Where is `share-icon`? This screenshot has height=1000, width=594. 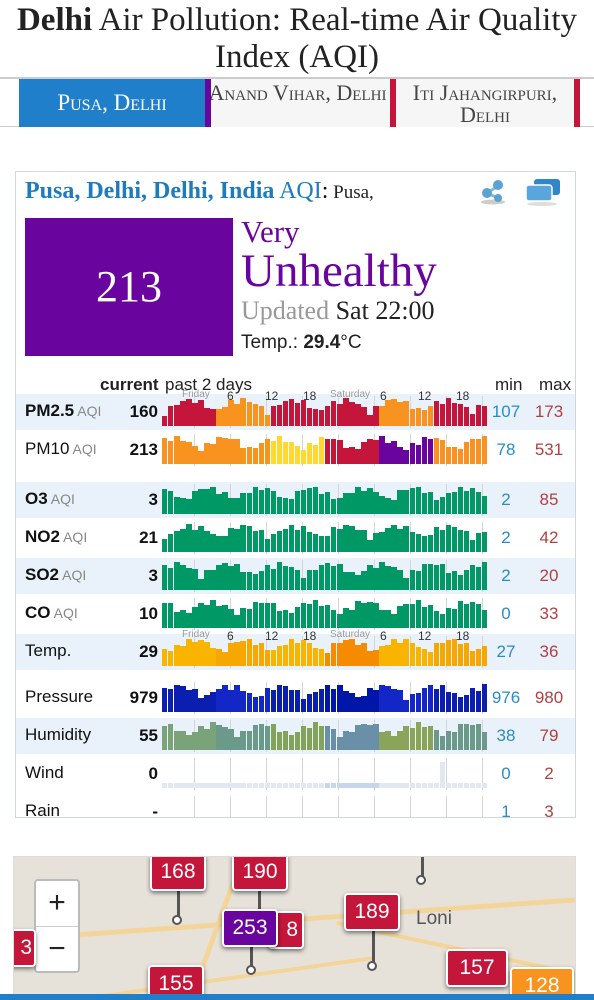
share-icon is located at coordinates (493, 191).